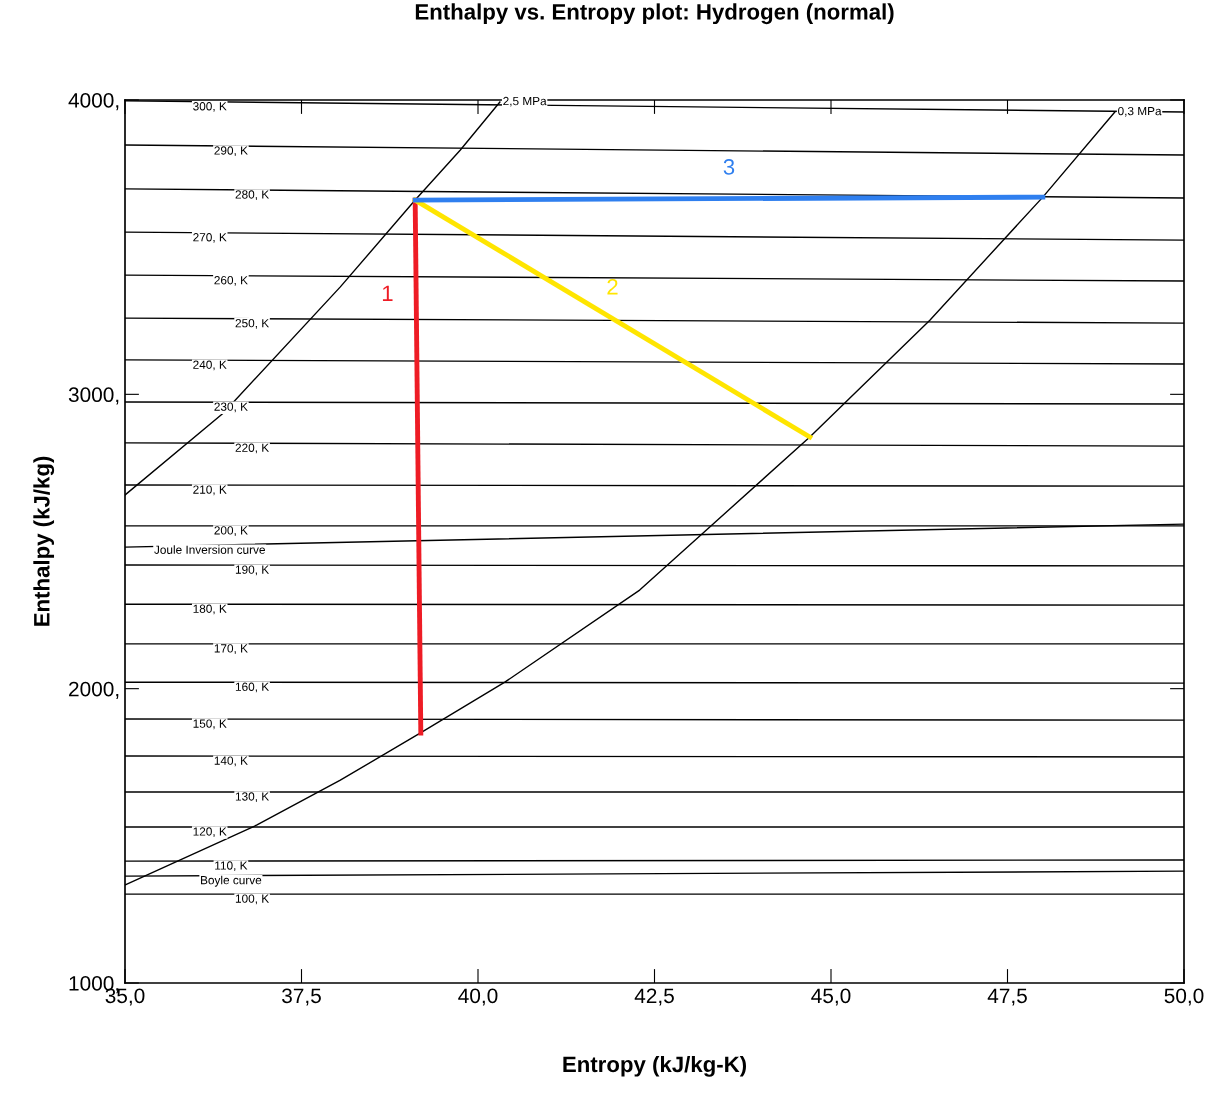  I want to click on series-label: 3, so click(729, 167).